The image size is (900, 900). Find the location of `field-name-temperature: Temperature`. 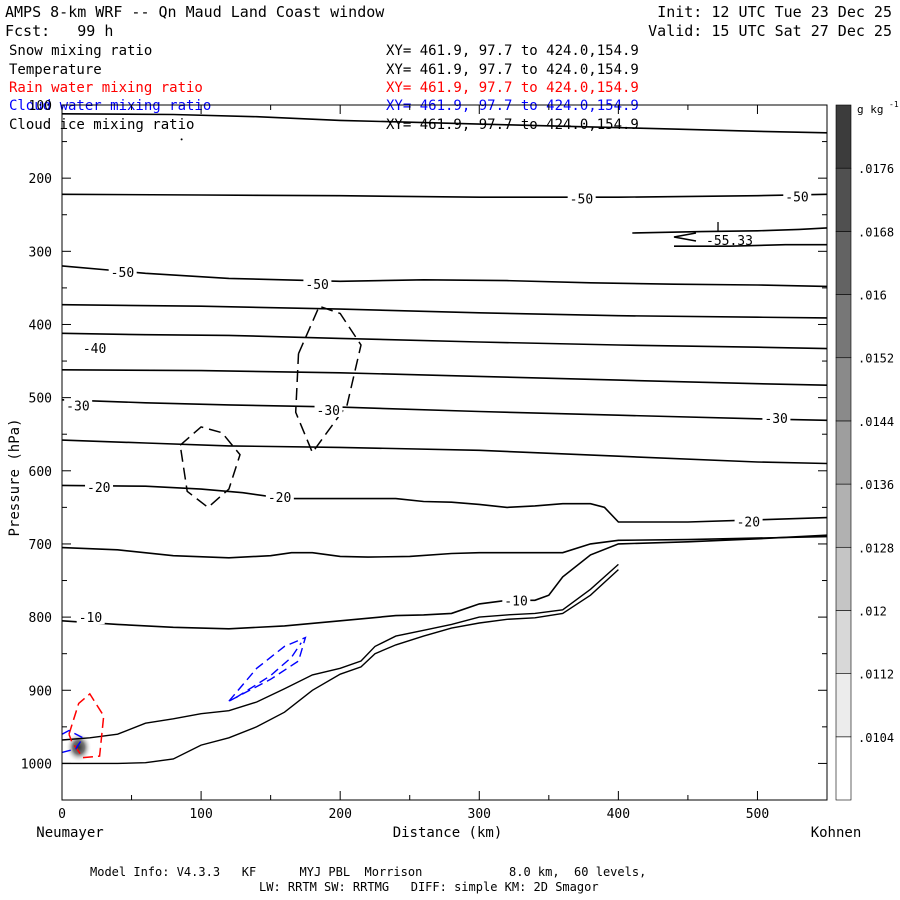

field-name-temperature: Temperature is located at coordinates (55, 70).